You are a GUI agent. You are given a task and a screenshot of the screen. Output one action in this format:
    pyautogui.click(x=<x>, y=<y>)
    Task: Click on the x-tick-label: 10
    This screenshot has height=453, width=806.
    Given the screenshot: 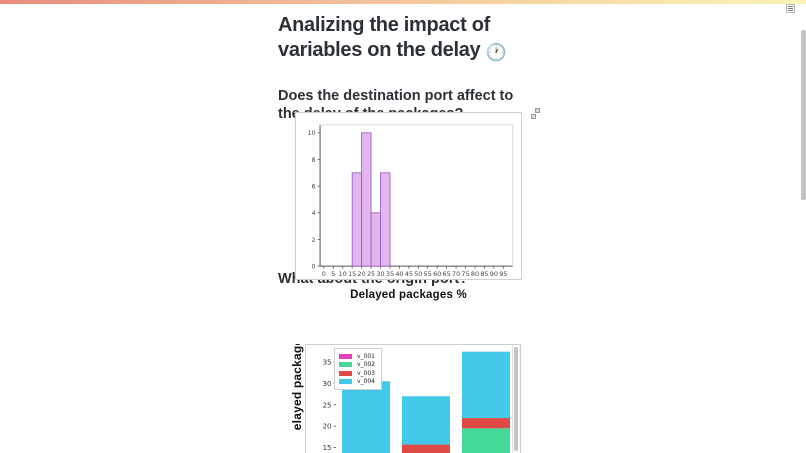 What is the action you would take?
    pyautogui.click(x=343, y=274)
    